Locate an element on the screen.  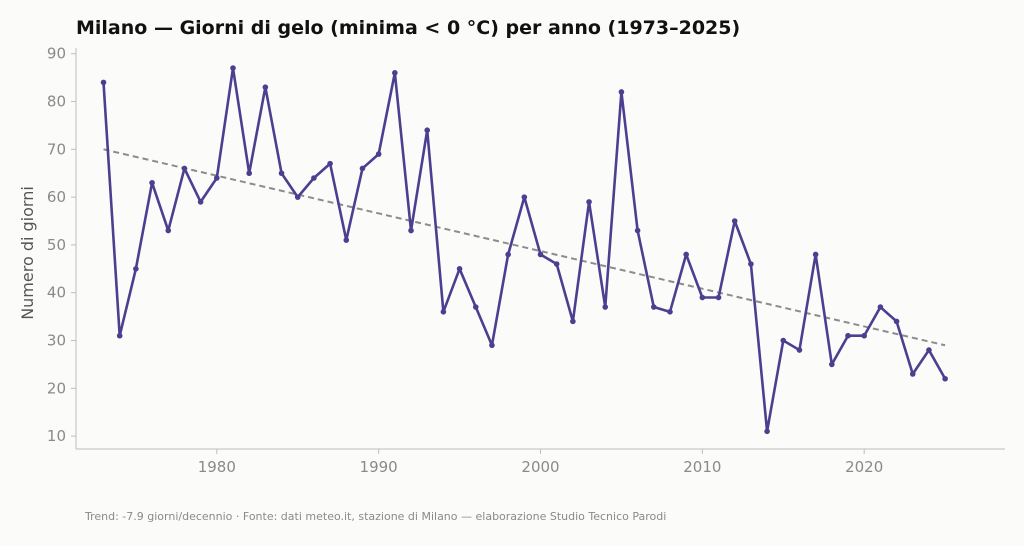
y-tick-label: 70 is located at coordinates (56, 149).